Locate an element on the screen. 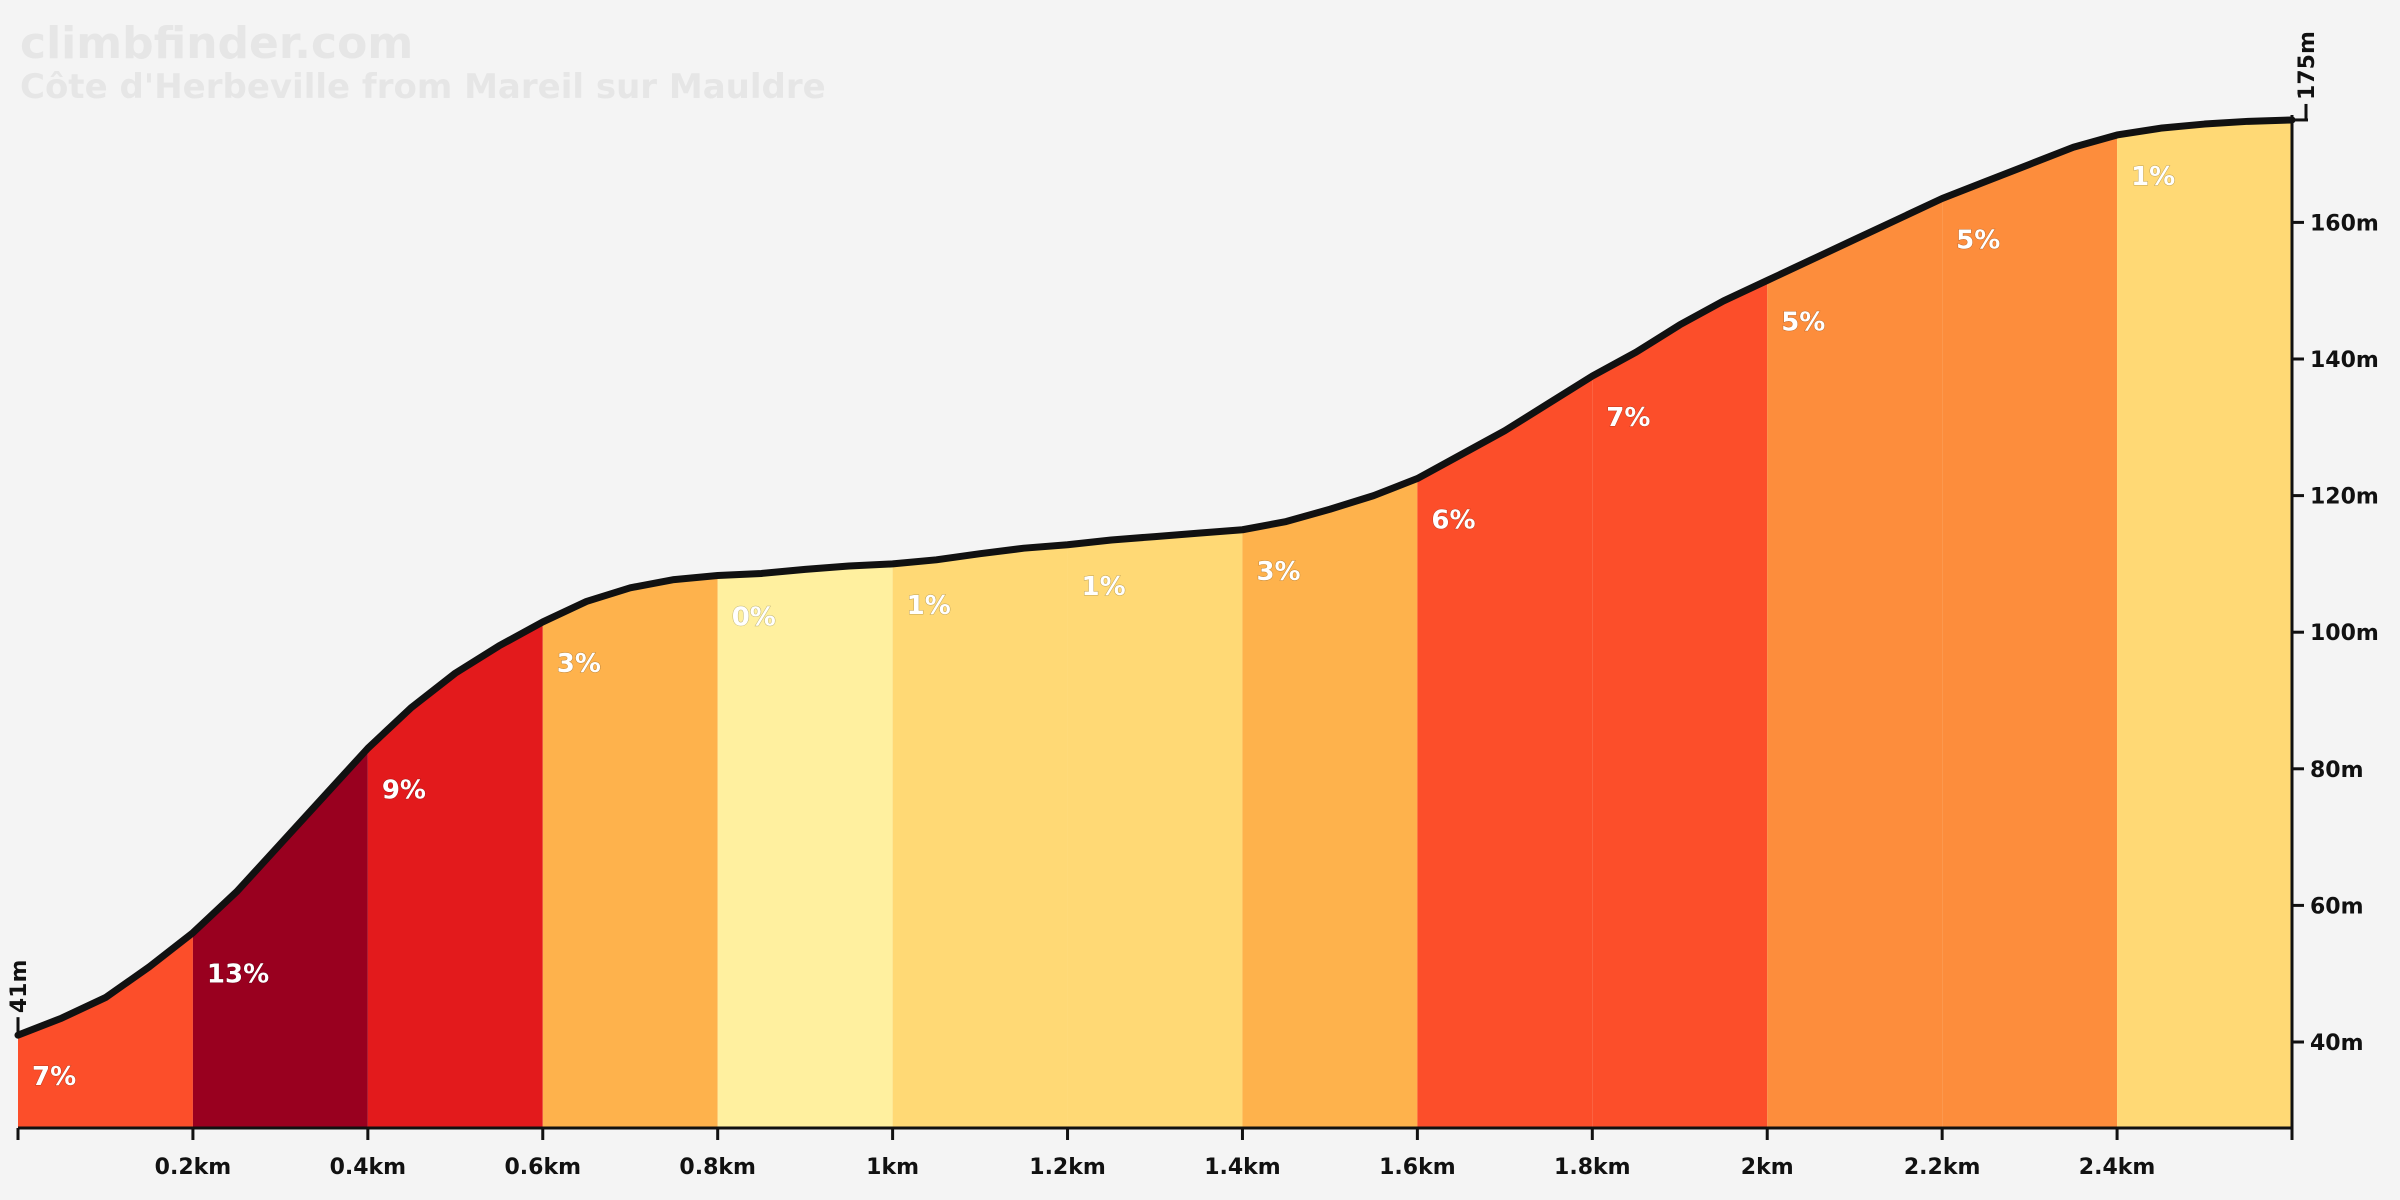 The image size is (2400, 1200). y-tick-label: 160m is located at coordinates (2344, 223).